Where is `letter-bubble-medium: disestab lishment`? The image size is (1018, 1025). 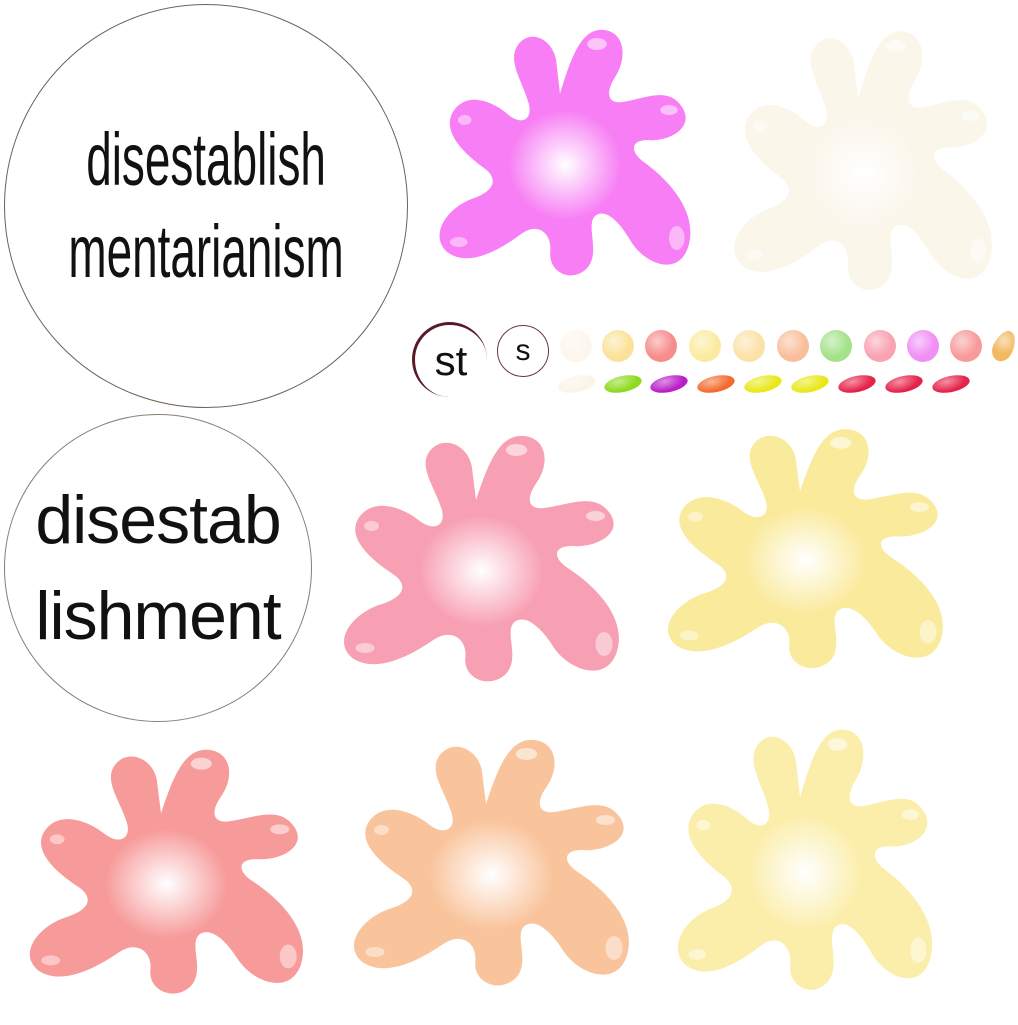
letter-bubble-medium: disestab lishment is located at coordinates (158, 568).